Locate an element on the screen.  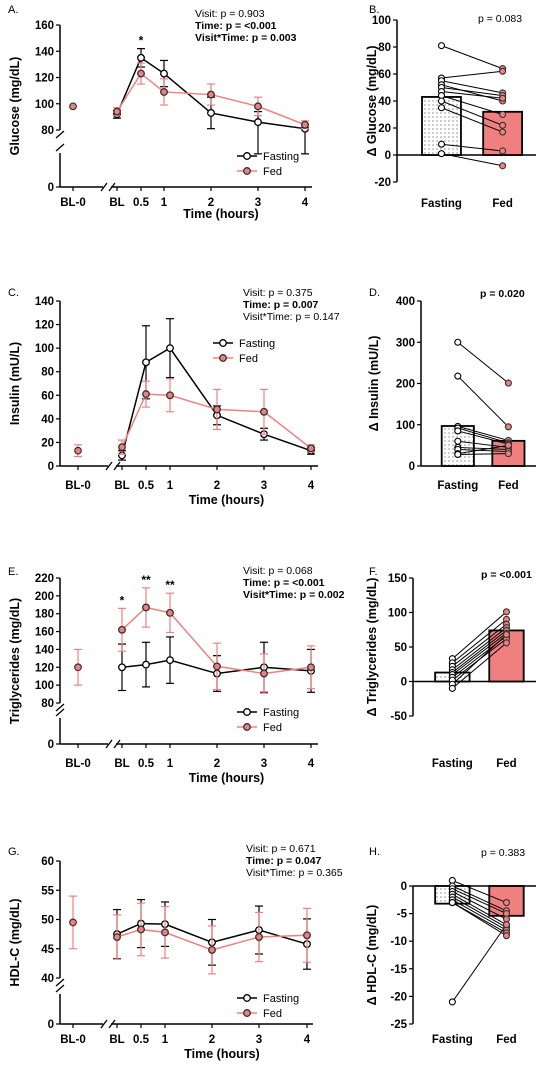
anova-stat-line: Time: p = 0.047 is located at coordinates (284, 861).